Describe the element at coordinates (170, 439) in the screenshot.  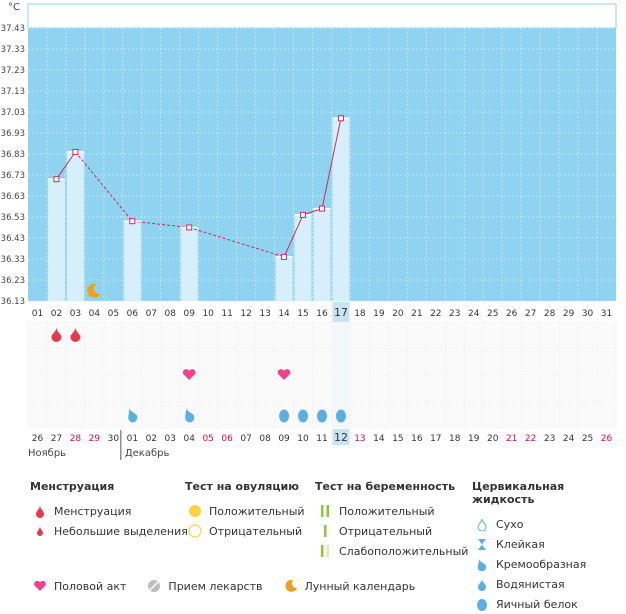
I see `cycle-date-label: 03` at that location.